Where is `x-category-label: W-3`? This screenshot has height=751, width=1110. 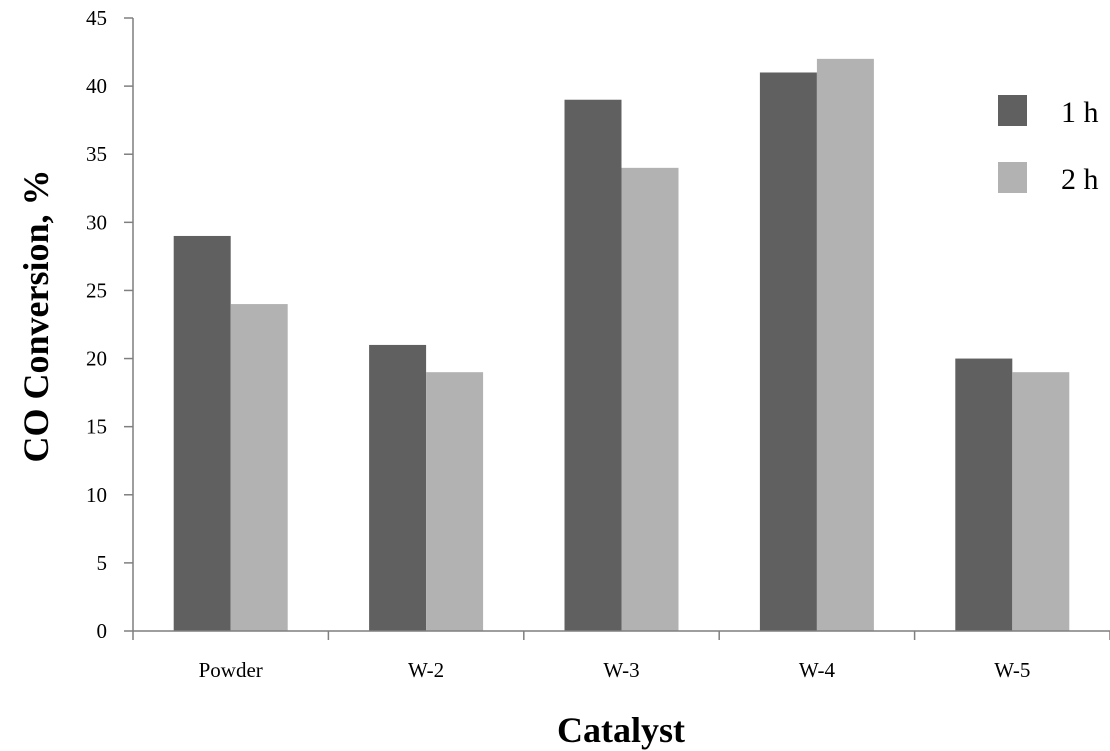
x-category-label: W-3 is located at coordinates (621, 670).